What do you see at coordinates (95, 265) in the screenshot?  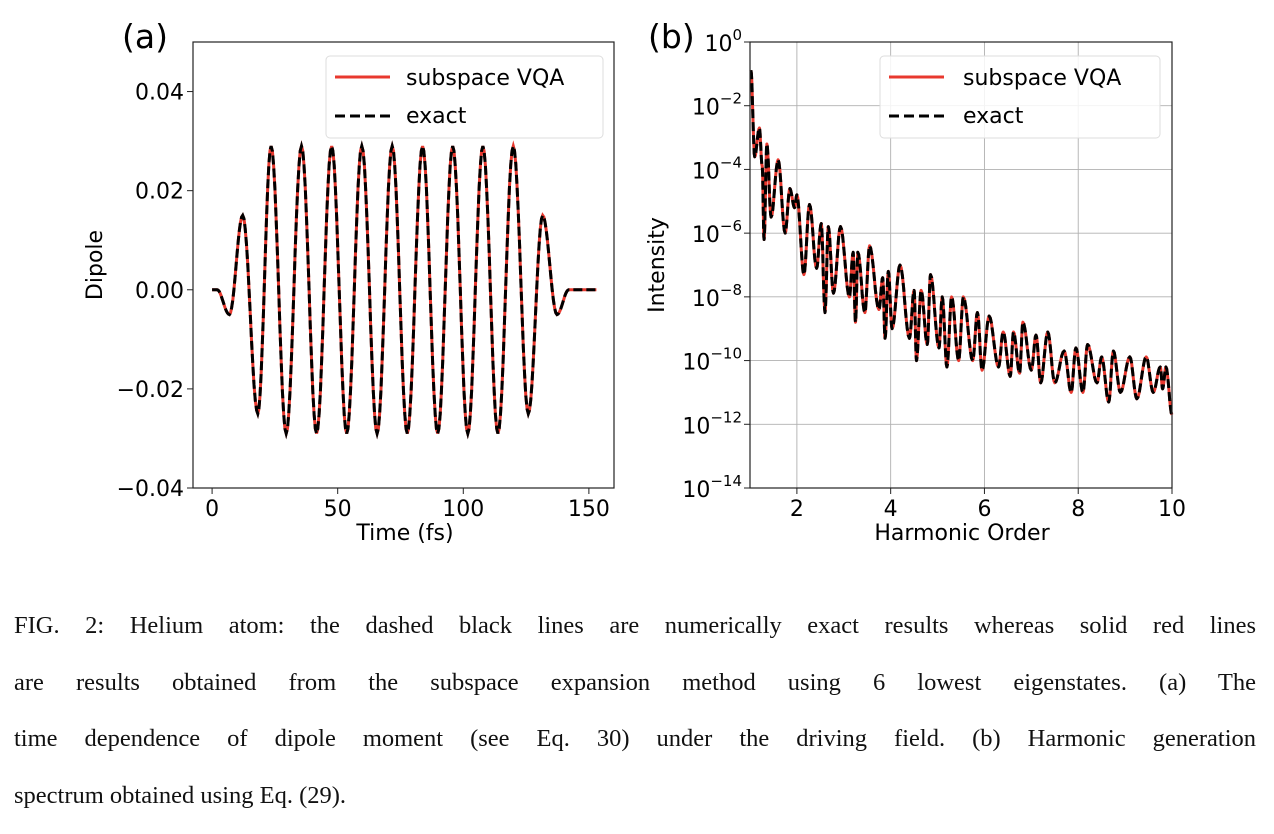 I see `panel-a-y-axis-label: Dipole` at bounding box center [95, 265].